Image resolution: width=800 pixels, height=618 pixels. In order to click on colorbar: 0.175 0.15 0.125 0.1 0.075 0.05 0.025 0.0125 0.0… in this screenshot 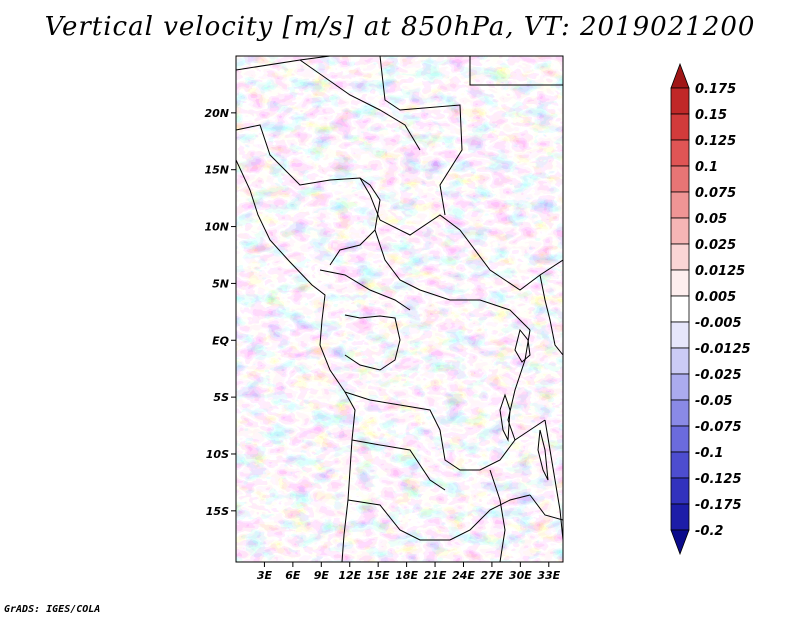, I will do `click(710, 309)`.